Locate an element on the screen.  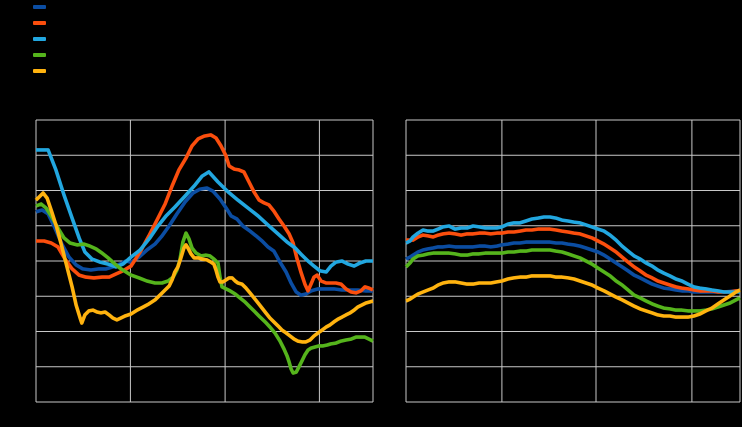
line-series-yellow is located at coordinates (573, 296).